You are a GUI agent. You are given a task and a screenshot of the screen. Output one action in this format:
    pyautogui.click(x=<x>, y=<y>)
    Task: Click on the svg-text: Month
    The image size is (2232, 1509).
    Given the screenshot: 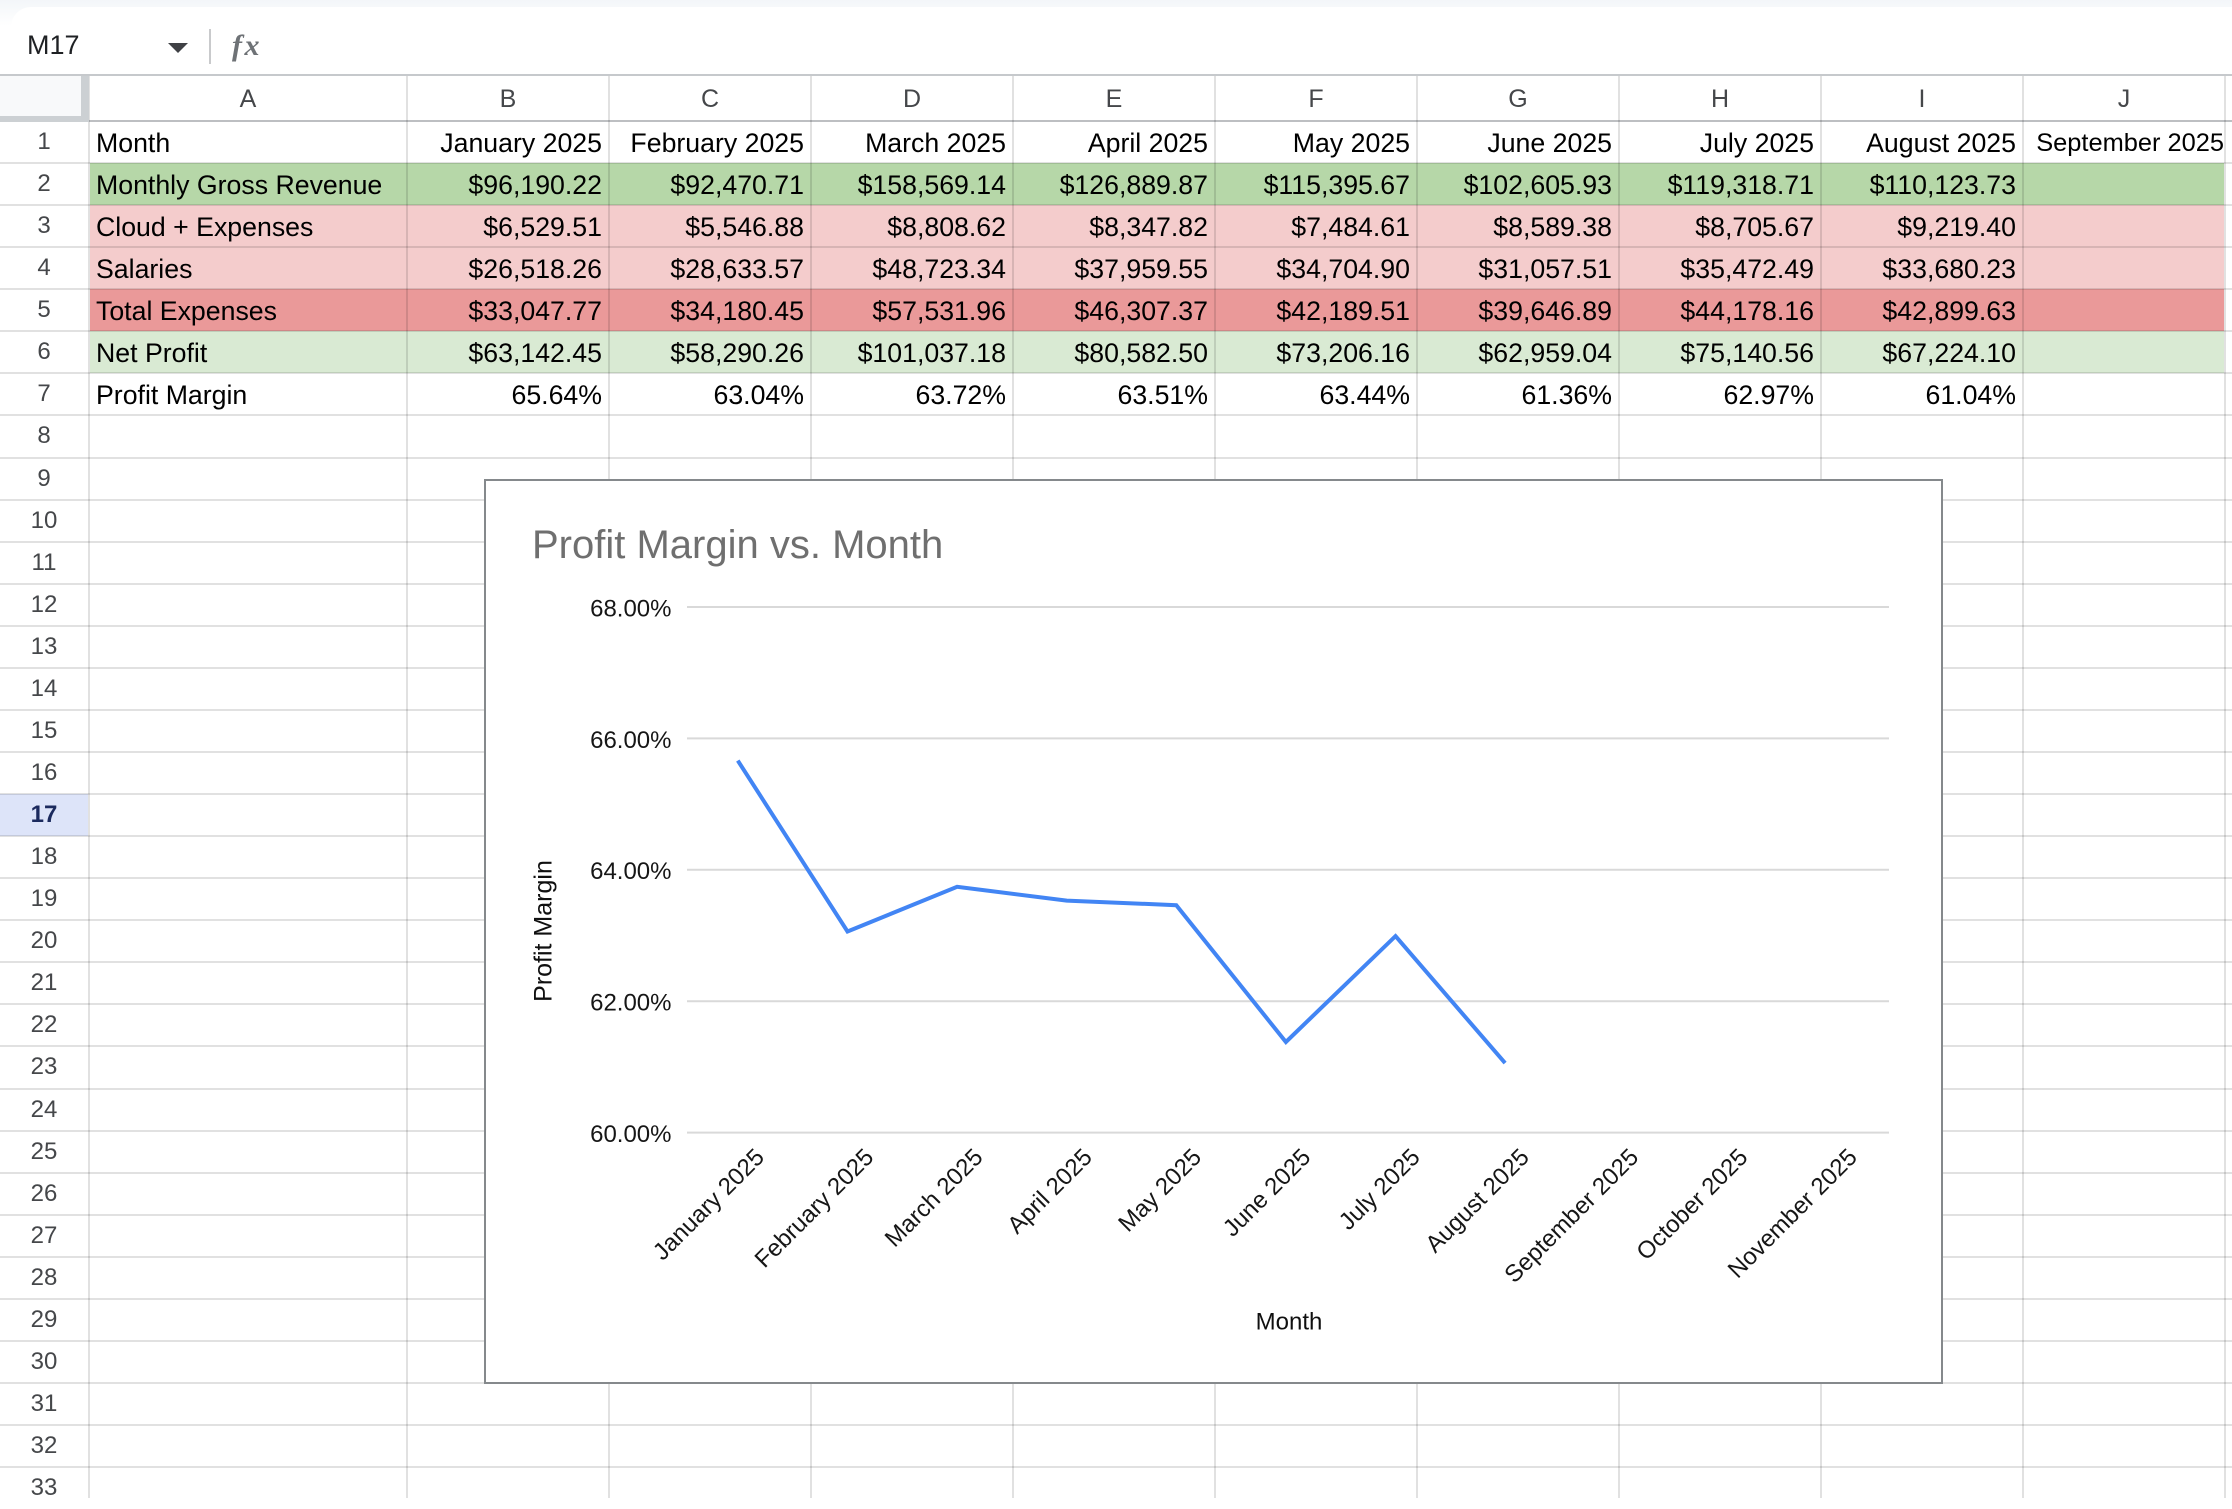 What is the action you would take?
    pyautogui.click(x=1289, y=1322)
    